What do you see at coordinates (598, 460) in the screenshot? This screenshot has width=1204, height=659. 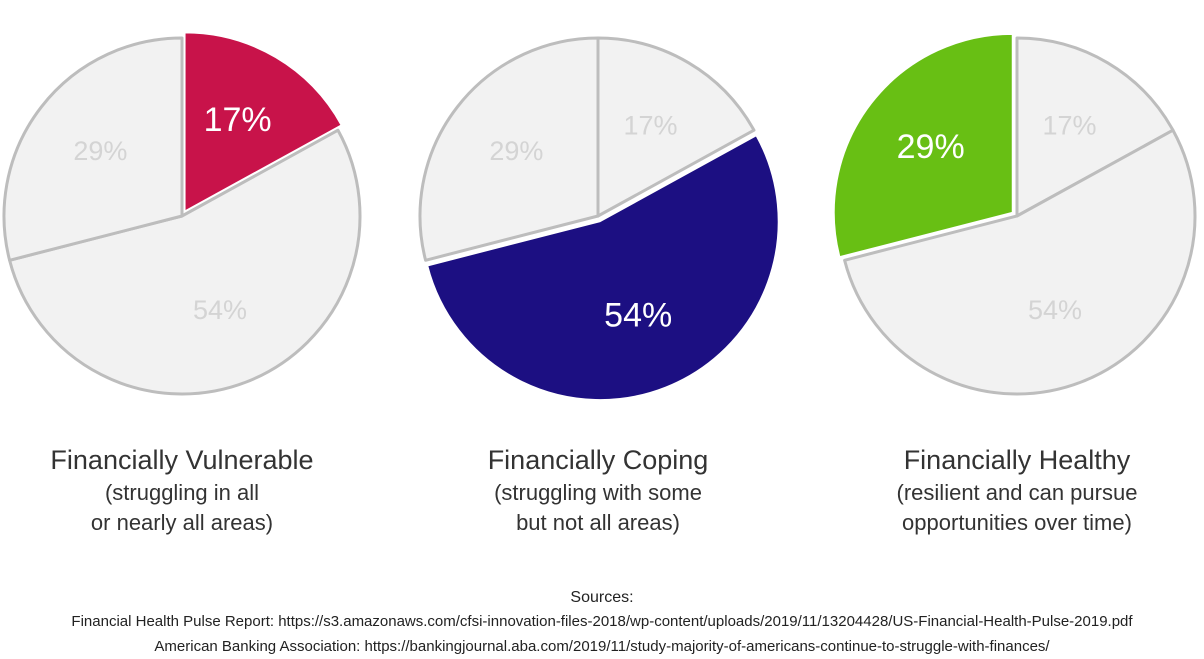 I see `pie-title: Financially Coping` at bounding box center [598, 460].